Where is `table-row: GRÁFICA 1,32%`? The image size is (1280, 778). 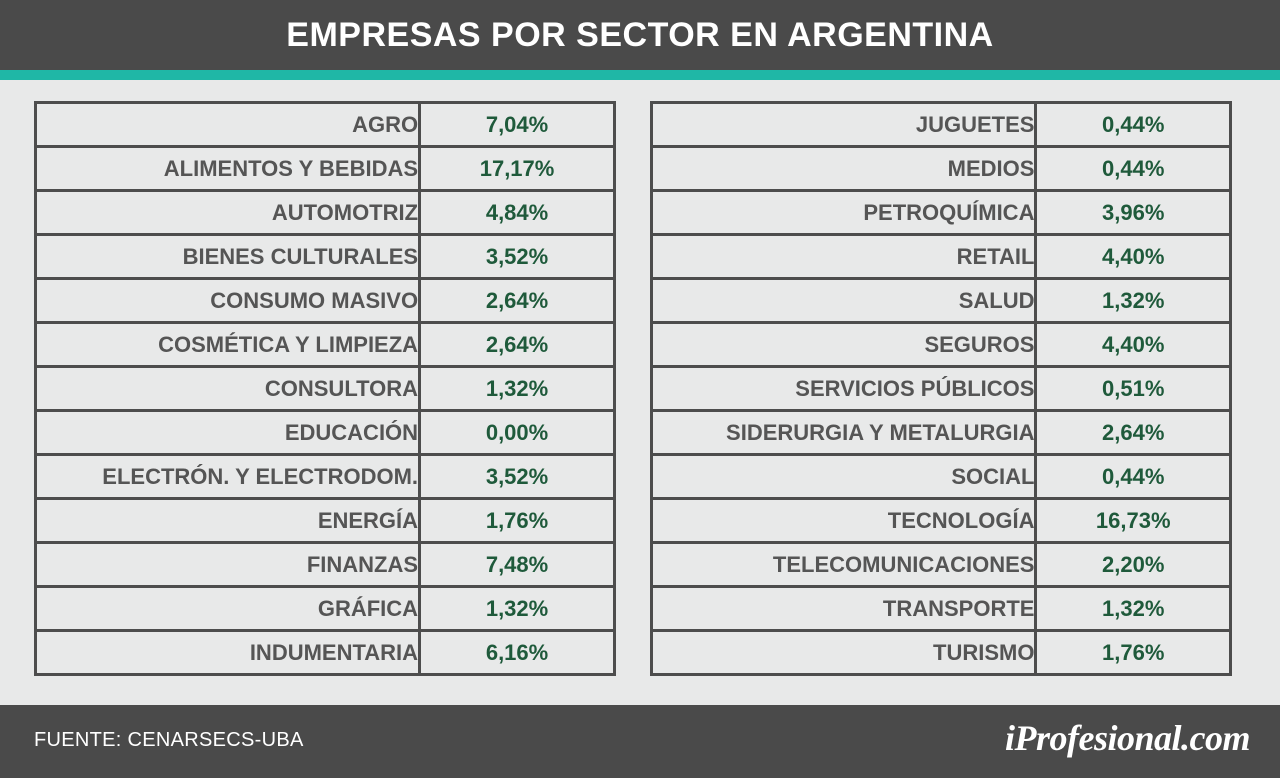
table-row: GRÁFICA 1,32% is located at coordinates (324, 608).